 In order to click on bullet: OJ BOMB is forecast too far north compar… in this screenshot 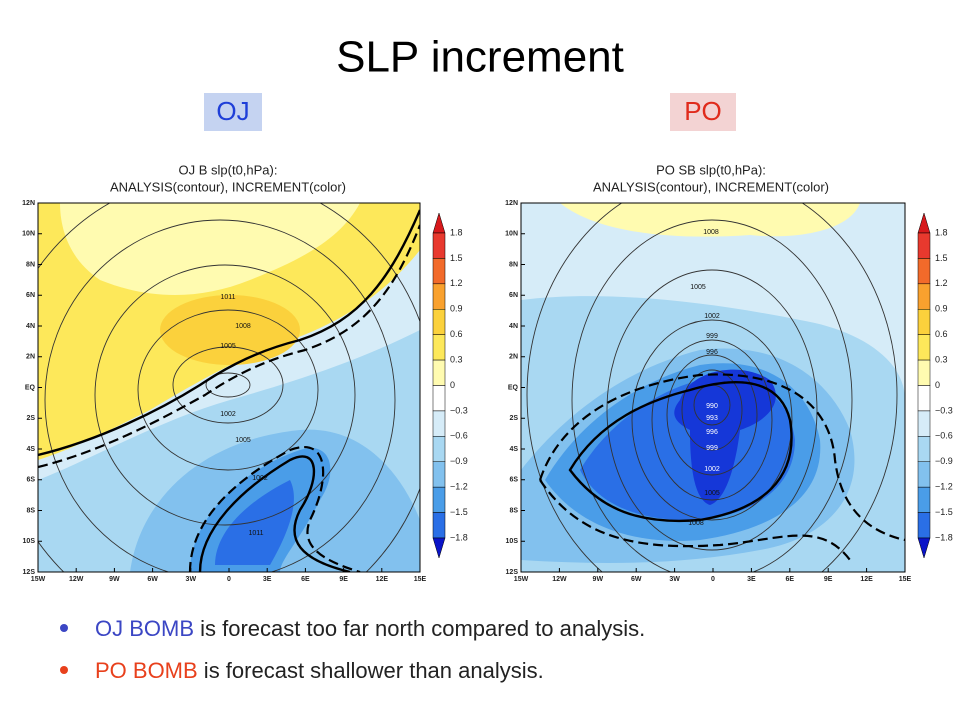, I will do `click(370, 628)`.